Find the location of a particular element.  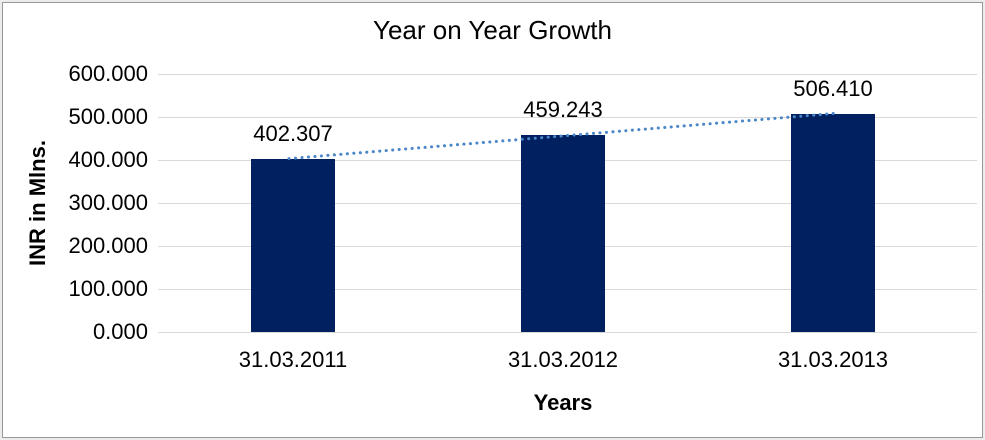

x-tick-label: 31.03.2013 is located at coordinates (833, 359).